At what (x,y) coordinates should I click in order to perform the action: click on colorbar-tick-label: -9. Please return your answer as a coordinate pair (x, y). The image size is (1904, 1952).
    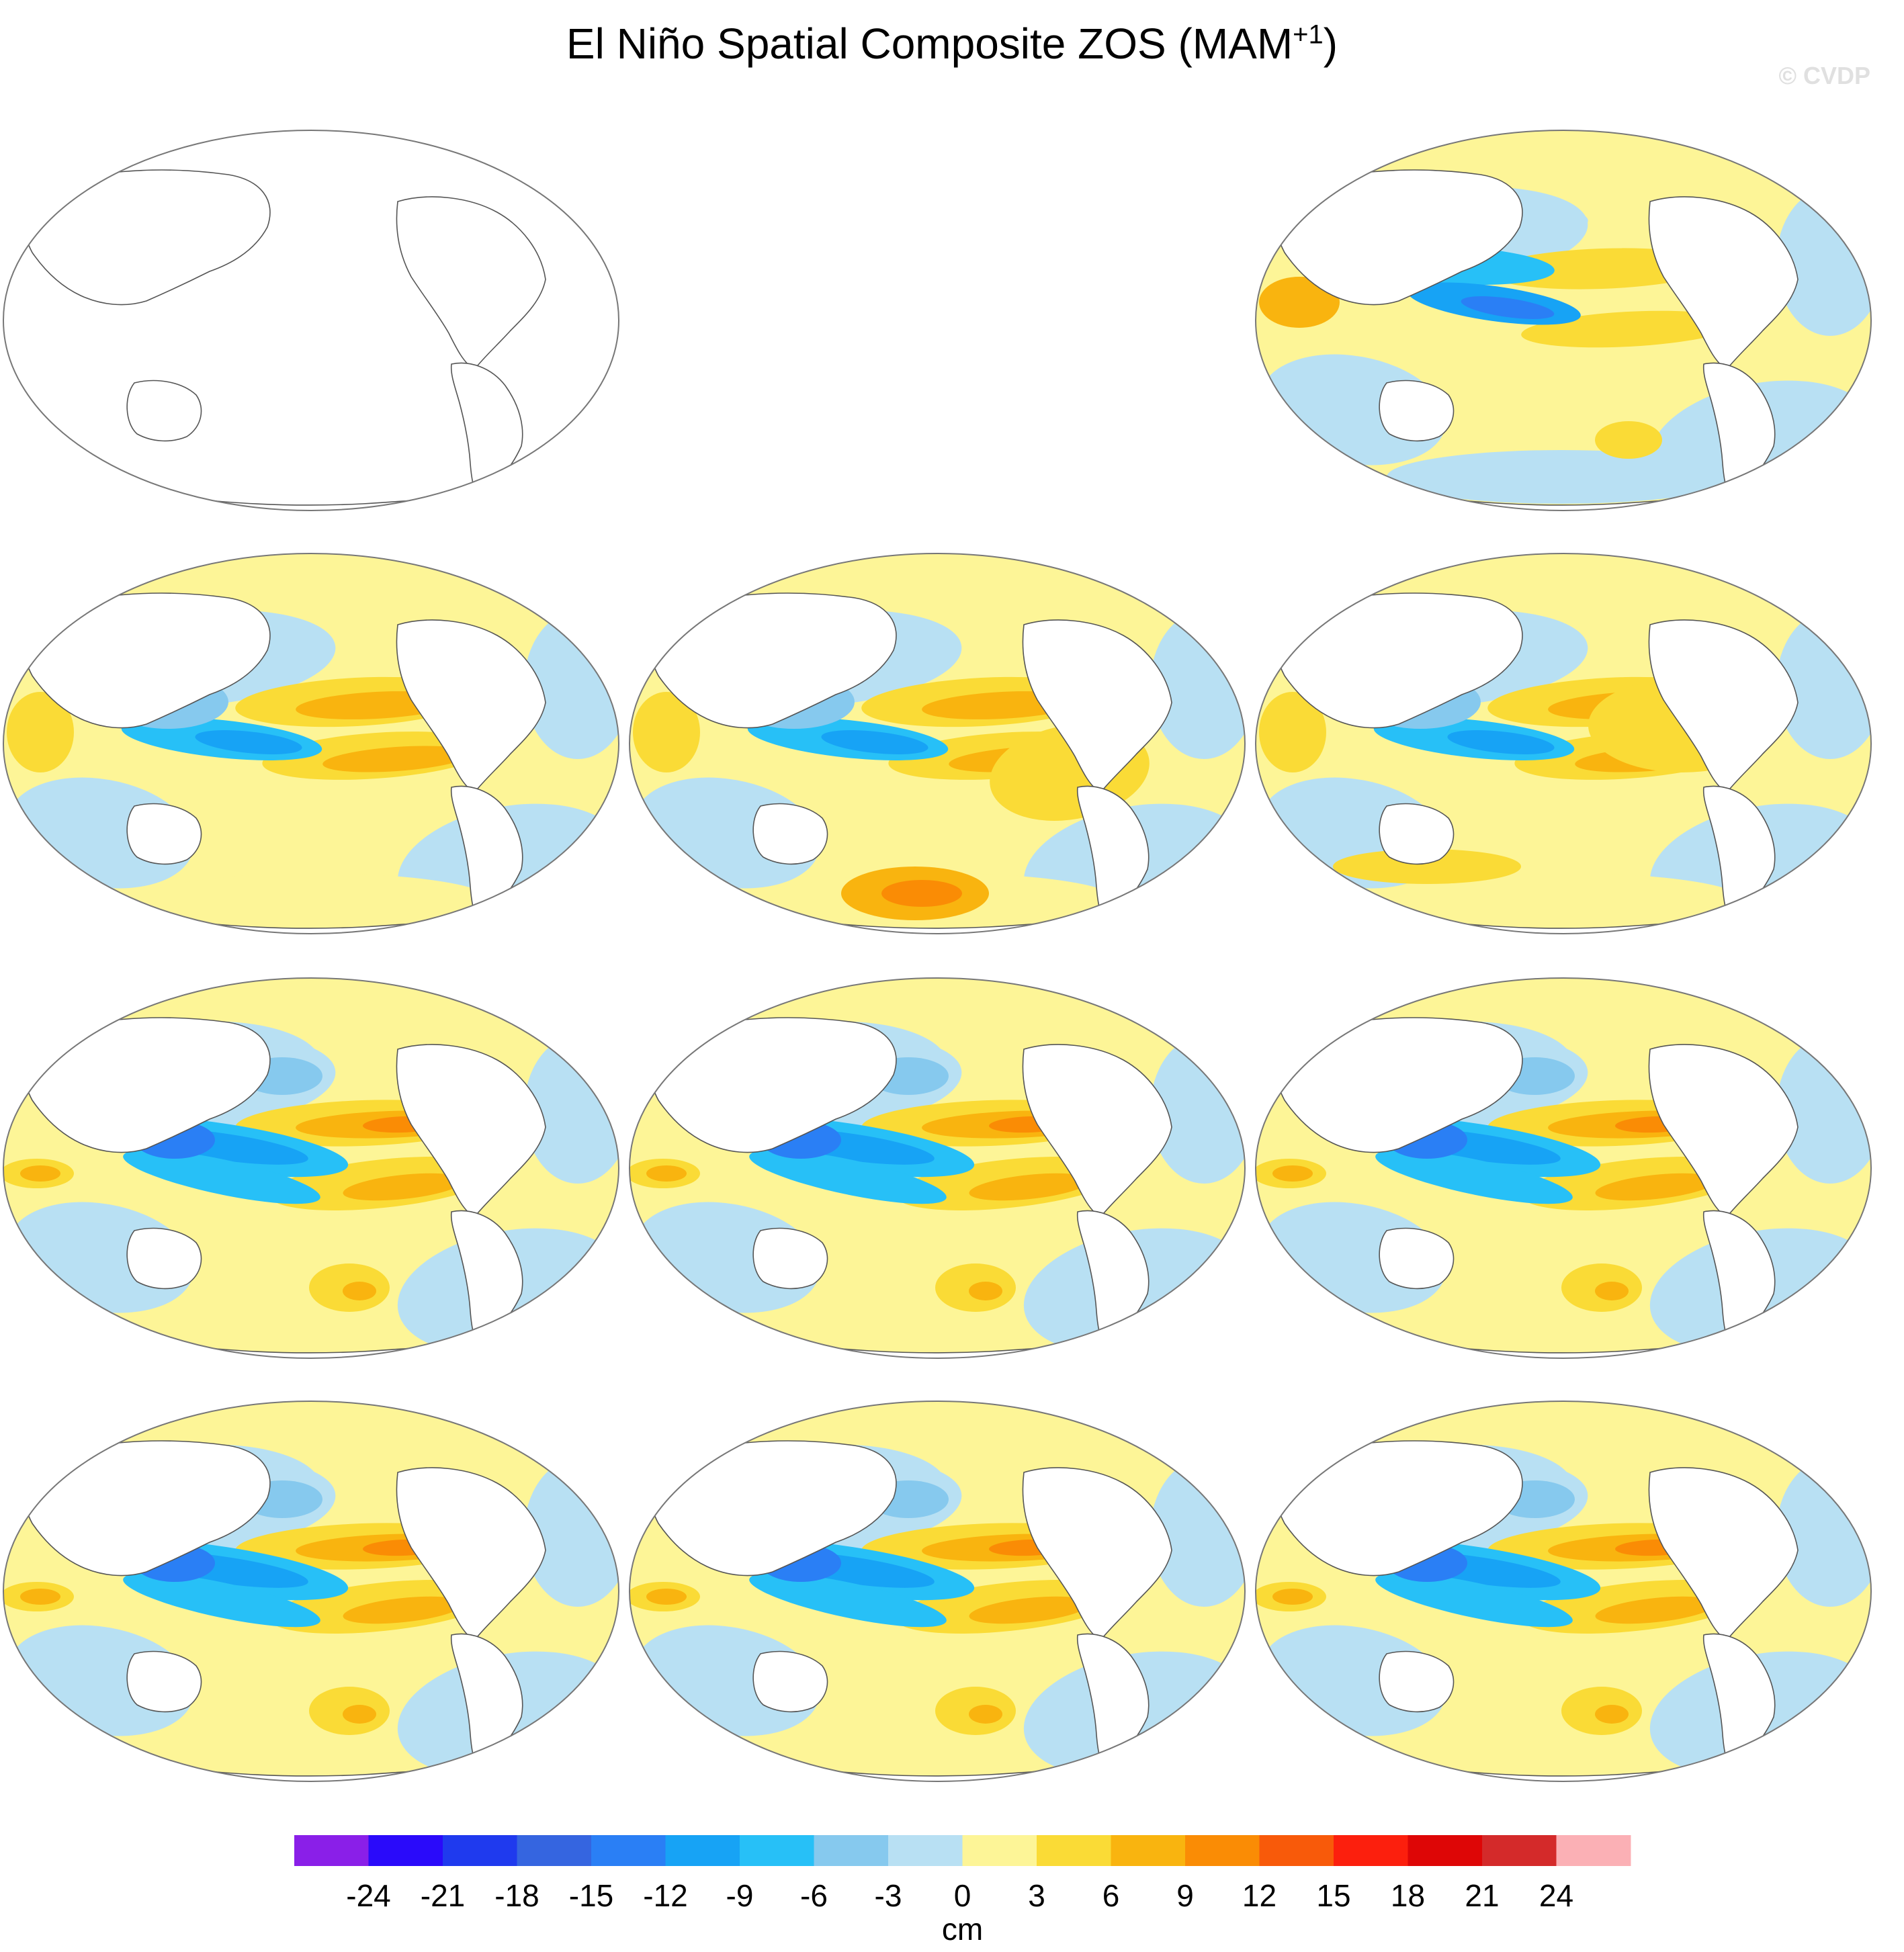
    Looking at the image, I should click on (740, 1895).